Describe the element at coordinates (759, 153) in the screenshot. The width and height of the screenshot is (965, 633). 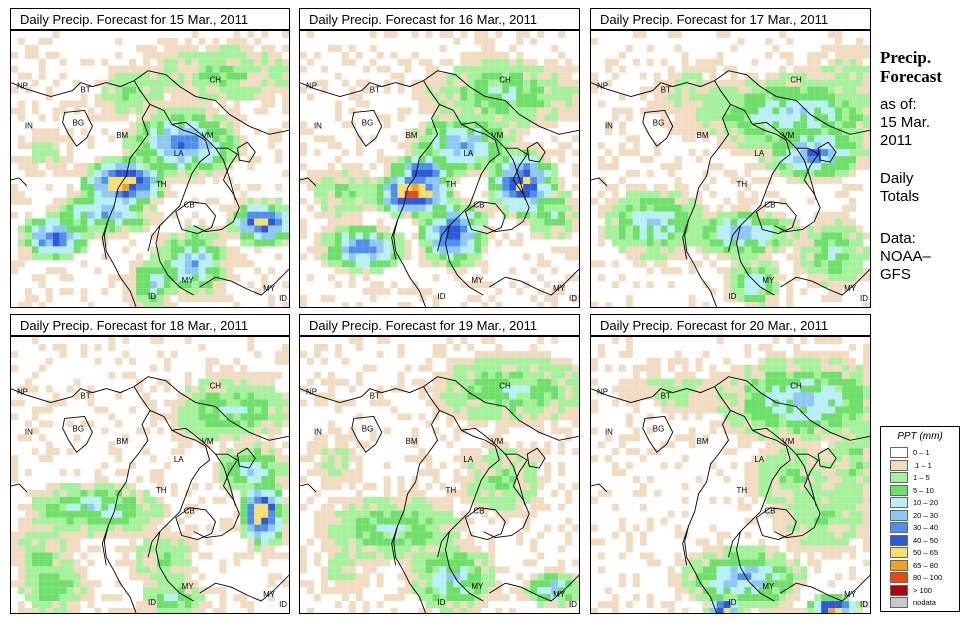
I see `country-label-la: LA` at that location.